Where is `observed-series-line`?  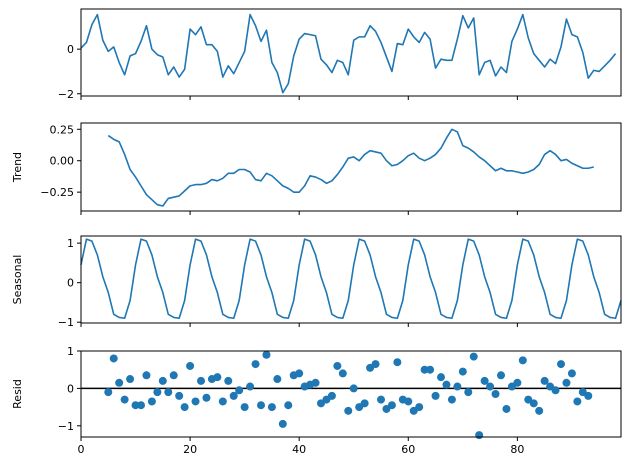
observed-series-line is located at coordinates (348, 53).